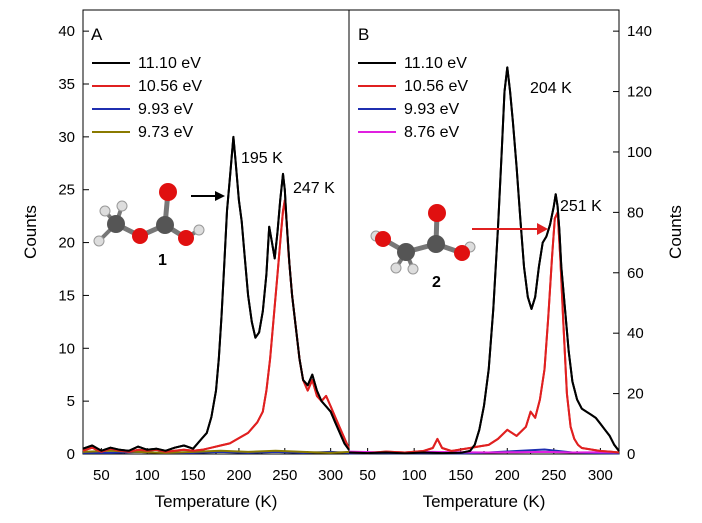 Image resolution: width=702 pixels, height=523 pixels. What do you see at coordinates (30, 232) in the screenshot?
I see `panel-a-y-title: Counts` at bounding box center [30, 232].